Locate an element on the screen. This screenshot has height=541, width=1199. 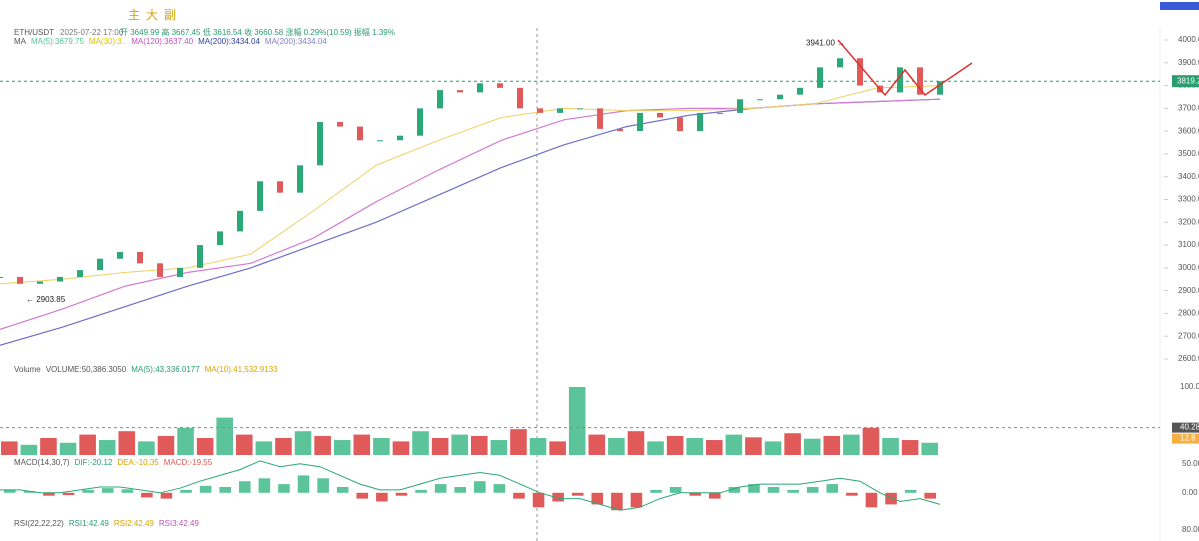
legend-item: MA(10):41,532.9133 is located at coordinates (241, 369).